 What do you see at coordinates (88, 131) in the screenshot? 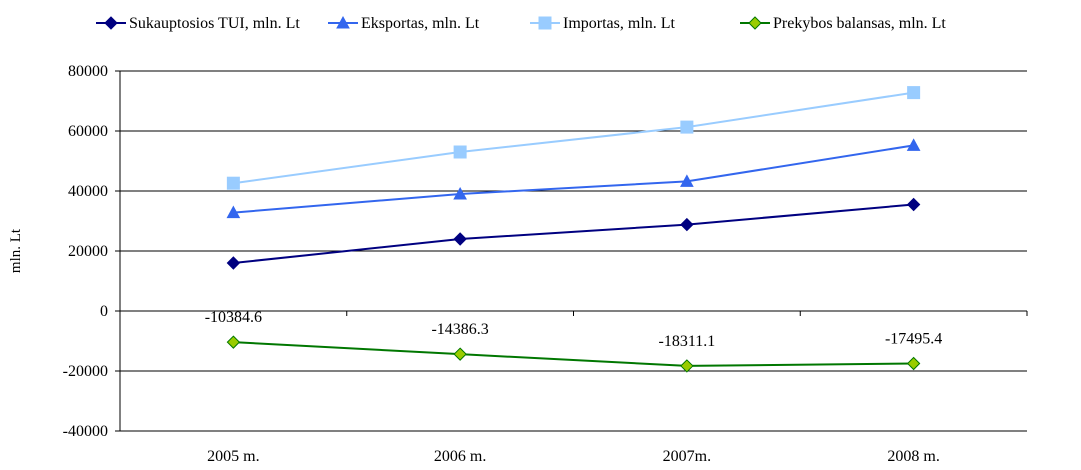
I see `y-tick-label: 60000` at bounding box center [88, 131].